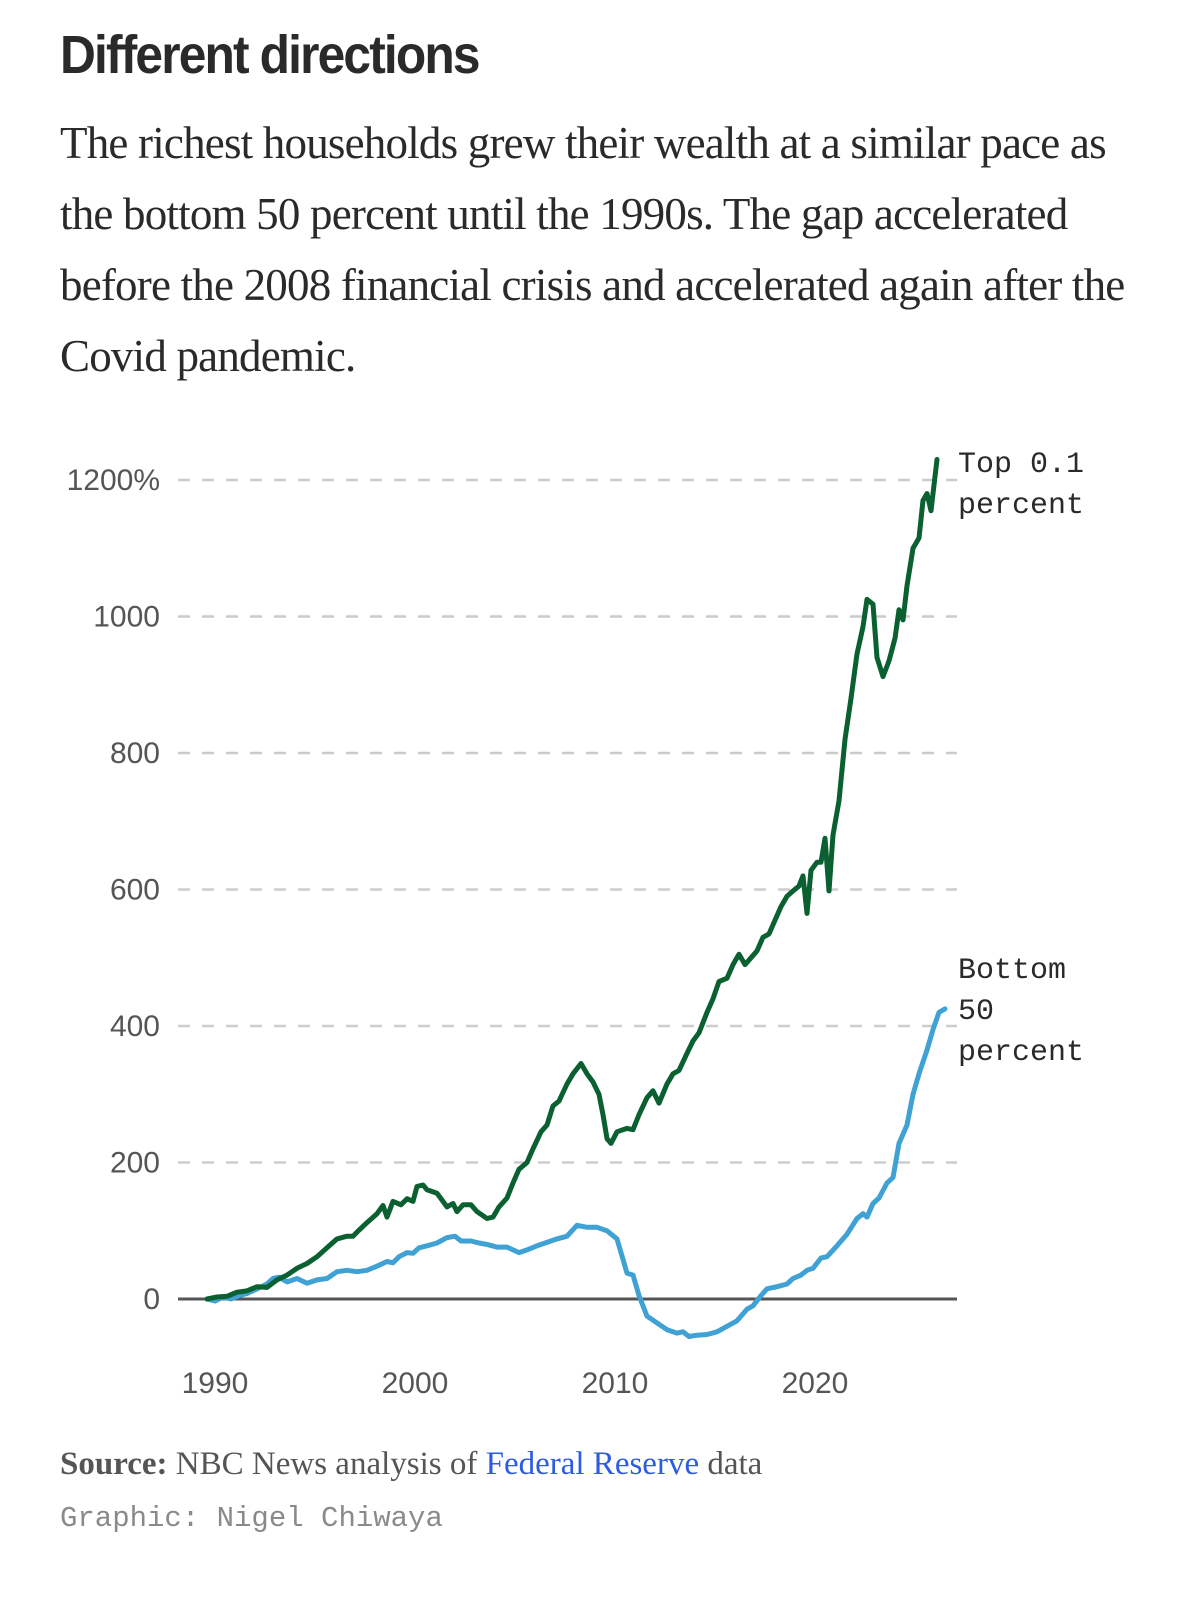 This screenshot has height=1599, width=1179. I want to click on y-axis: 0 200 400 600 800 1000 1200%, so click(113, 890).